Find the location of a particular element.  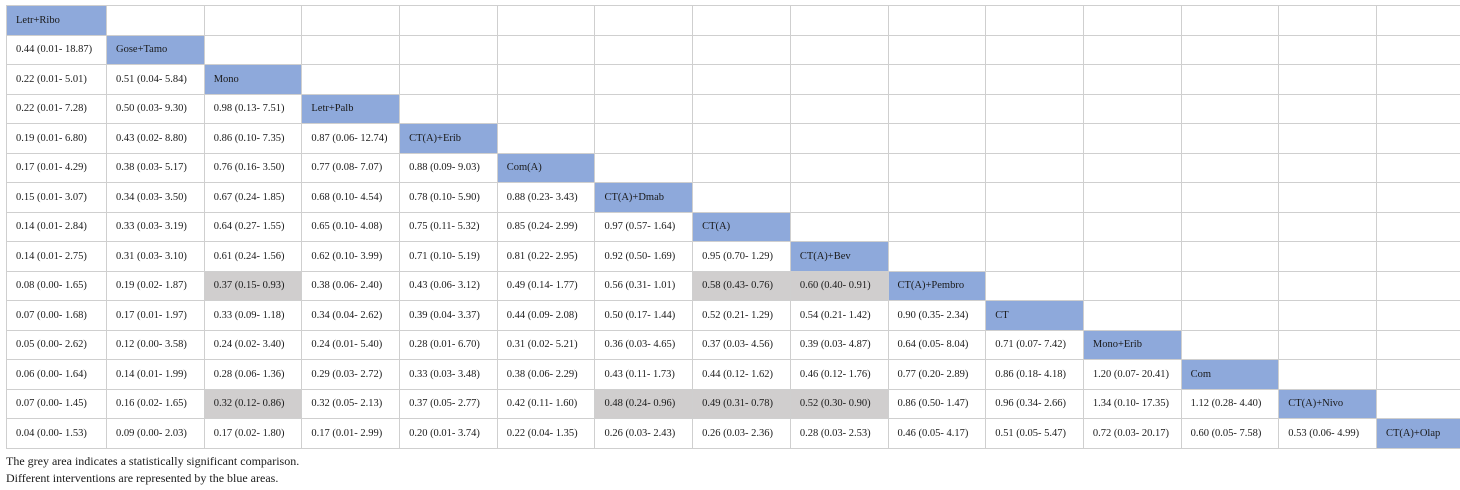

comparison-cell: 0.37 (0.05- 2.77) is located at coordinates (448, 403).